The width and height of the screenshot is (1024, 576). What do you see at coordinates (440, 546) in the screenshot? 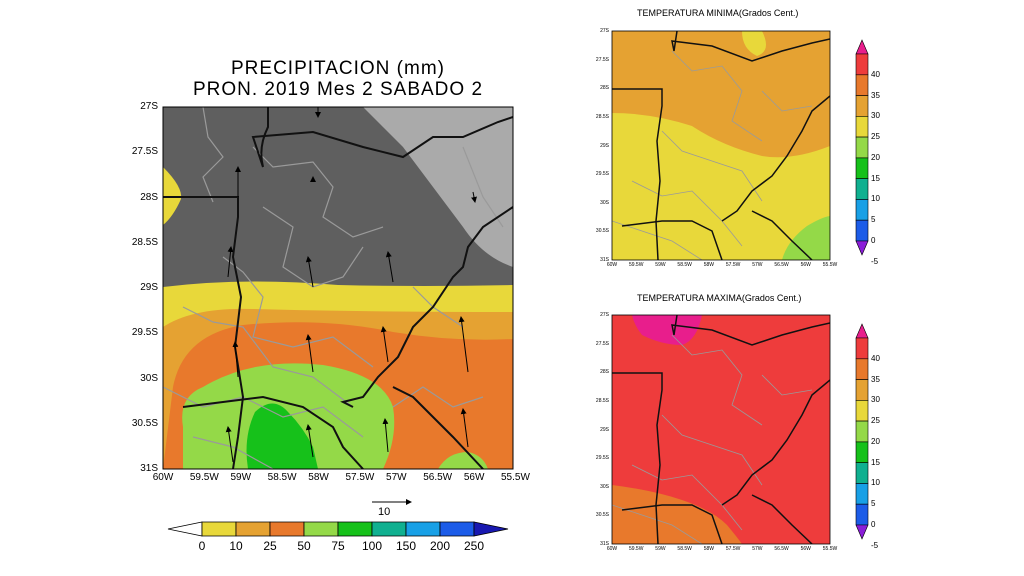
I see `colorbar-label: 200` at bounding box center [440, 546].